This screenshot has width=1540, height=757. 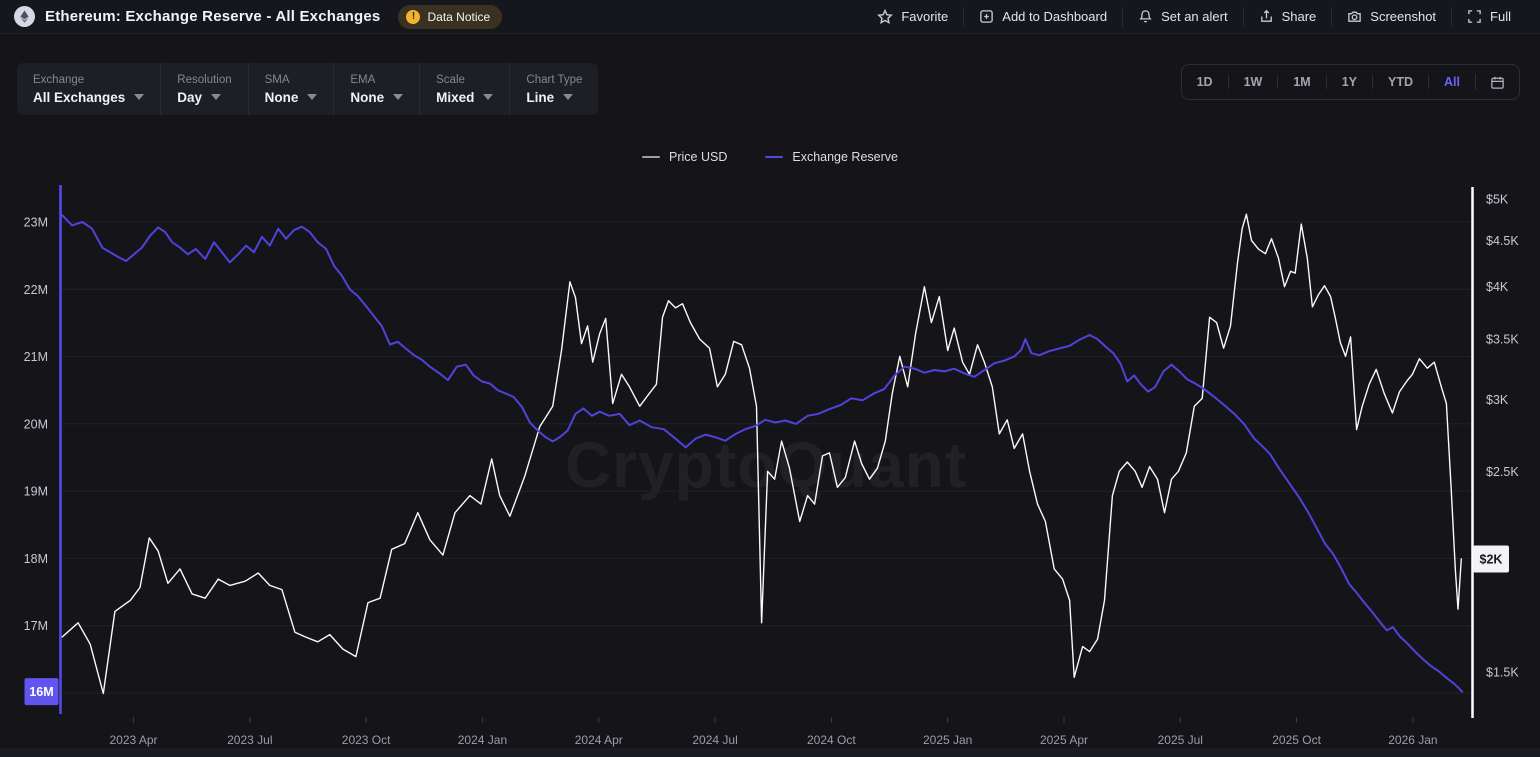 I want to click on dashboard-plus-icon, so click(x=987, y=16).